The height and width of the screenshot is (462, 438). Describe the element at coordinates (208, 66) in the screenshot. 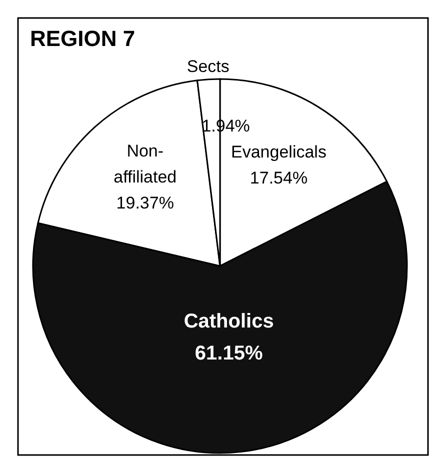

I see `slice-label: Sects` at that location.